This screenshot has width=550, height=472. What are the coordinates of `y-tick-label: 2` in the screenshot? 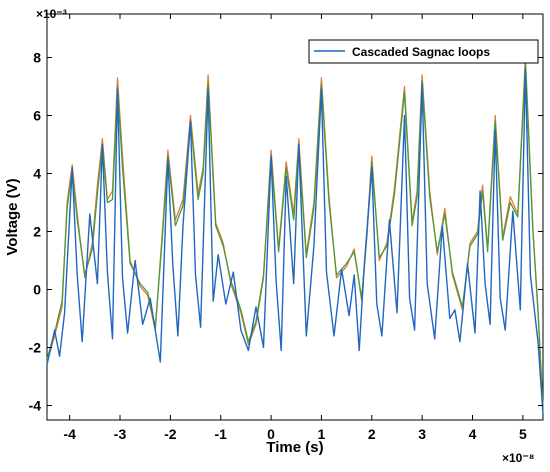 It's located at (37, 232).